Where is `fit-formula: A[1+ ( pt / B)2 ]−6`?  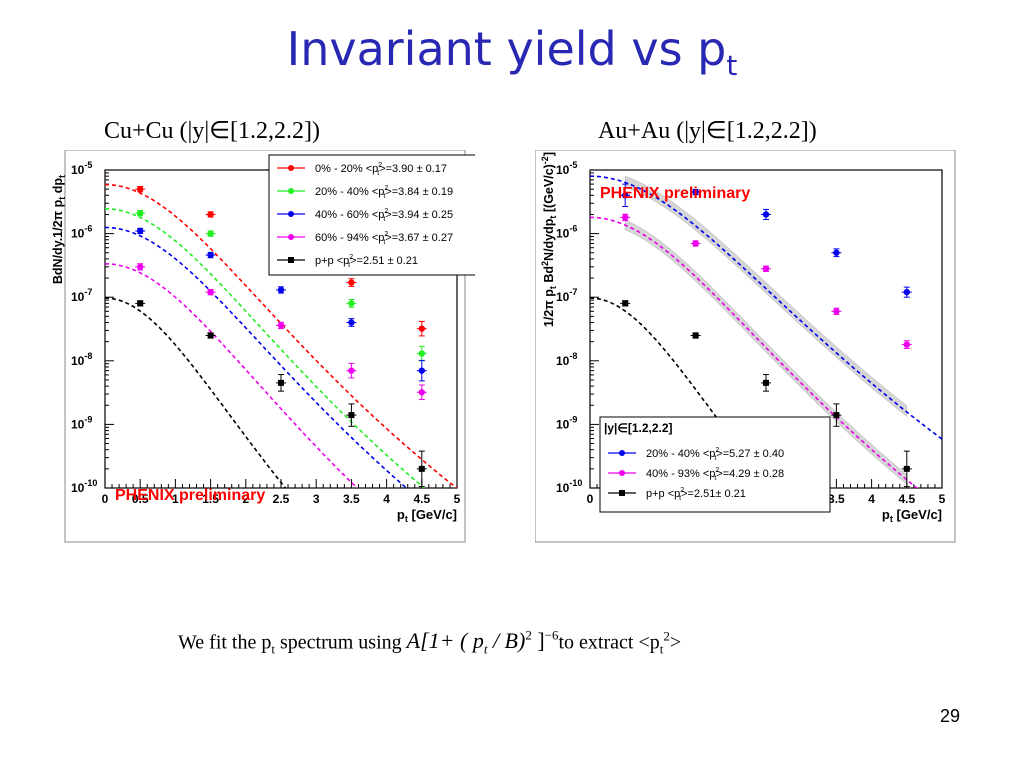 fit-formula: A[1+ ( pt / B)2 ]−6 is located at coordinates (482, 642).